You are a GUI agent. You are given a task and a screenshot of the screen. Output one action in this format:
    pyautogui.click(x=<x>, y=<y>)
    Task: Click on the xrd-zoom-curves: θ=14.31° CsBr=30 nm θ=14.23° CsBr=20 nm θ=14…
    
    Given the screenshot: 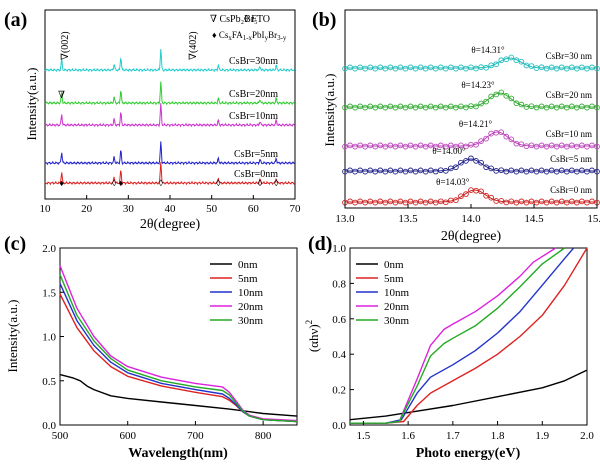 What is the action you would take?
    pyautogui.click(x=471, y=125)
    